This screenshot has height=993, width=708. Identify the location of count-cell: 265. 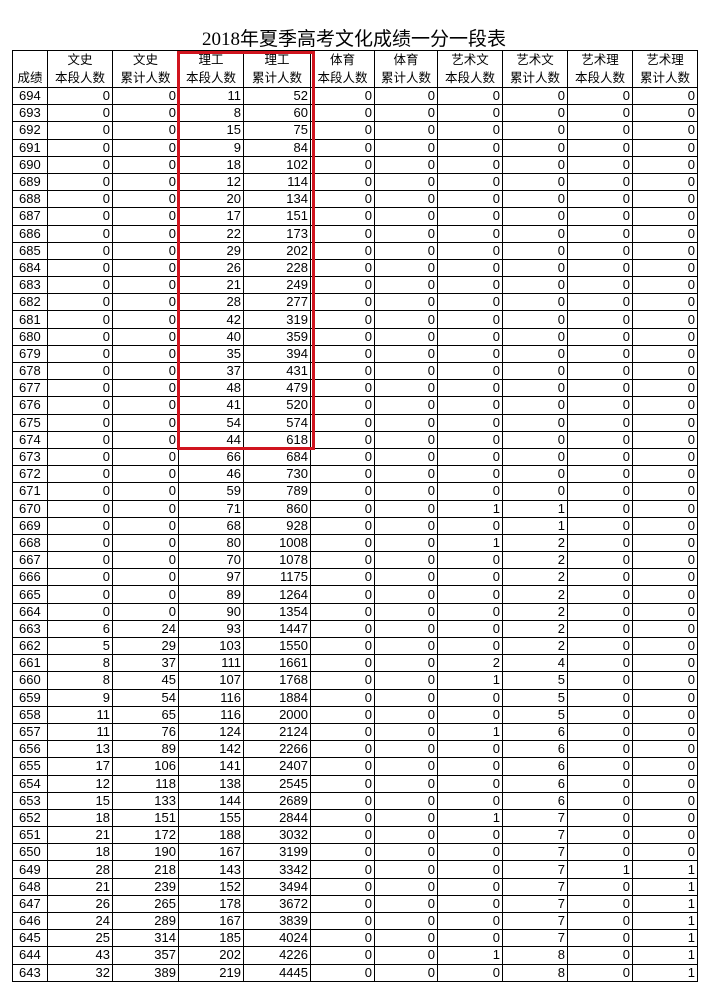
(145, 904).